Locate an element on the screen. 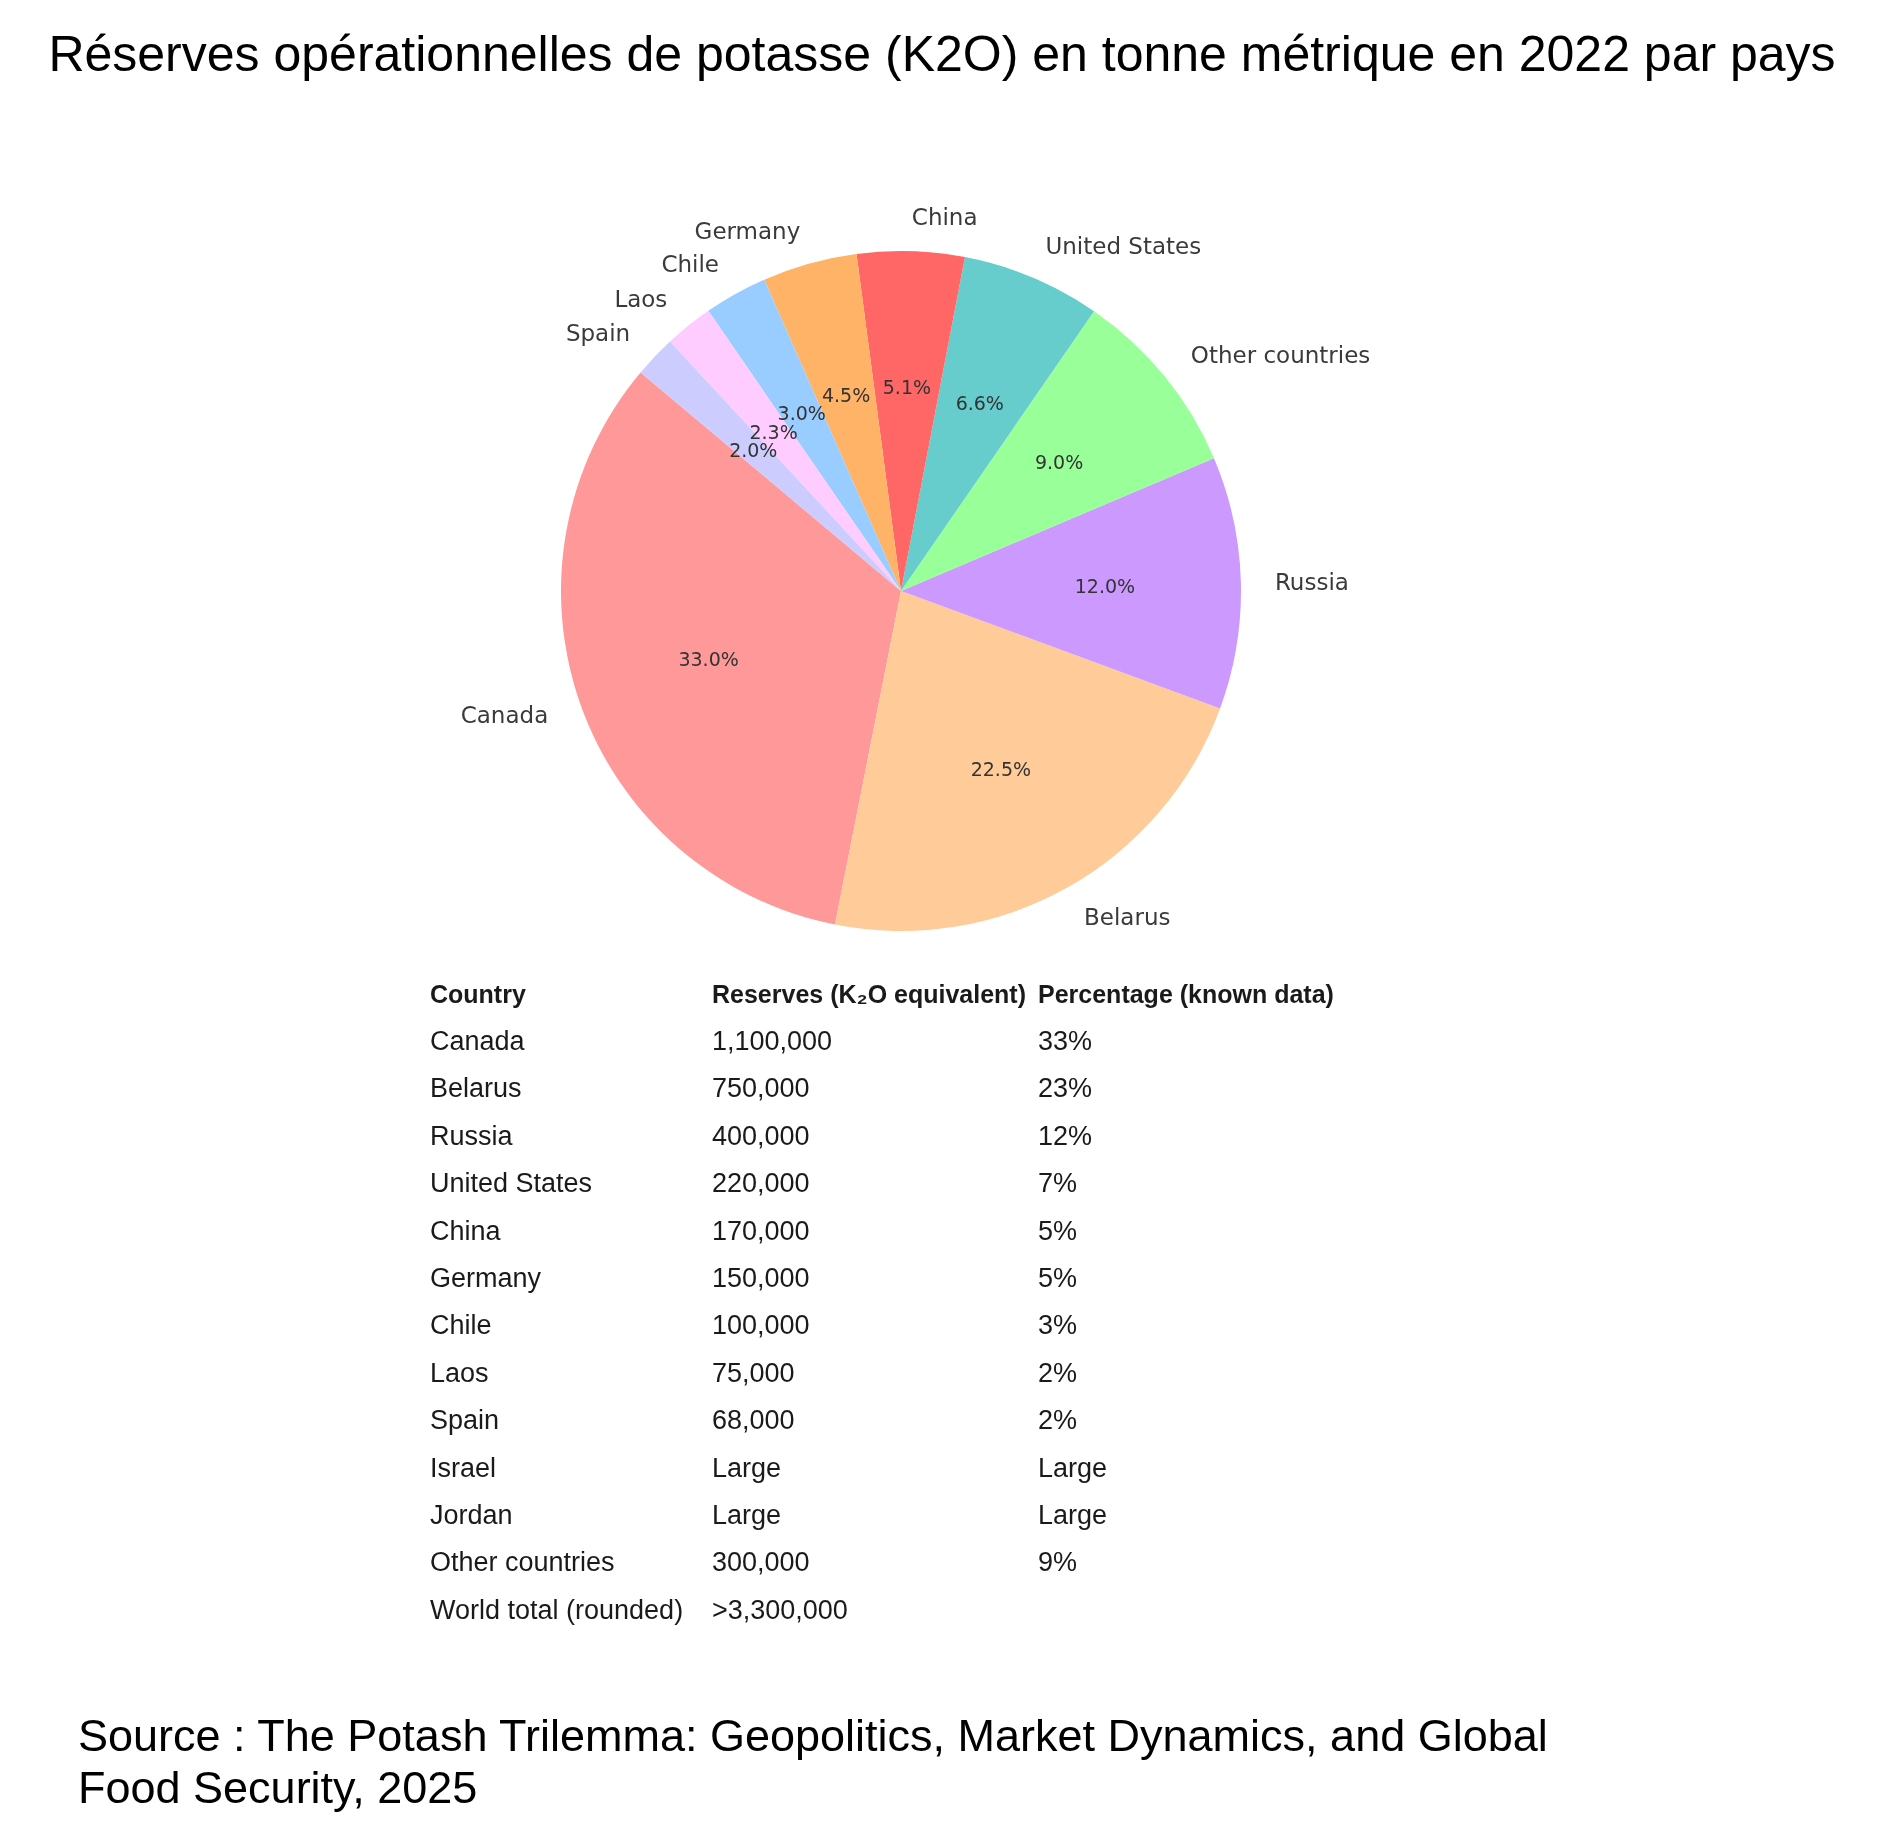 The width and height of the screenshot is (1884, 1842). data-label: 400,000 is located at coordinates (761, 1136).